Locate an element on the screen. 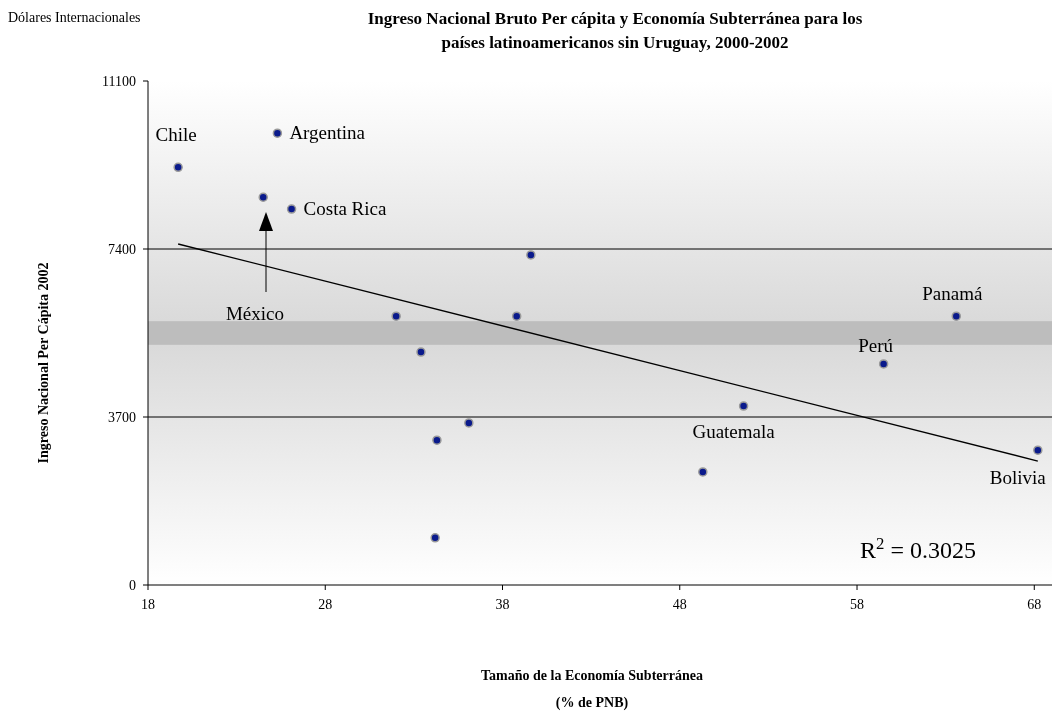  x-axis-title: Tamaño de la Economía Subterránea (% de PNB) is located at coordinates (592, 689).